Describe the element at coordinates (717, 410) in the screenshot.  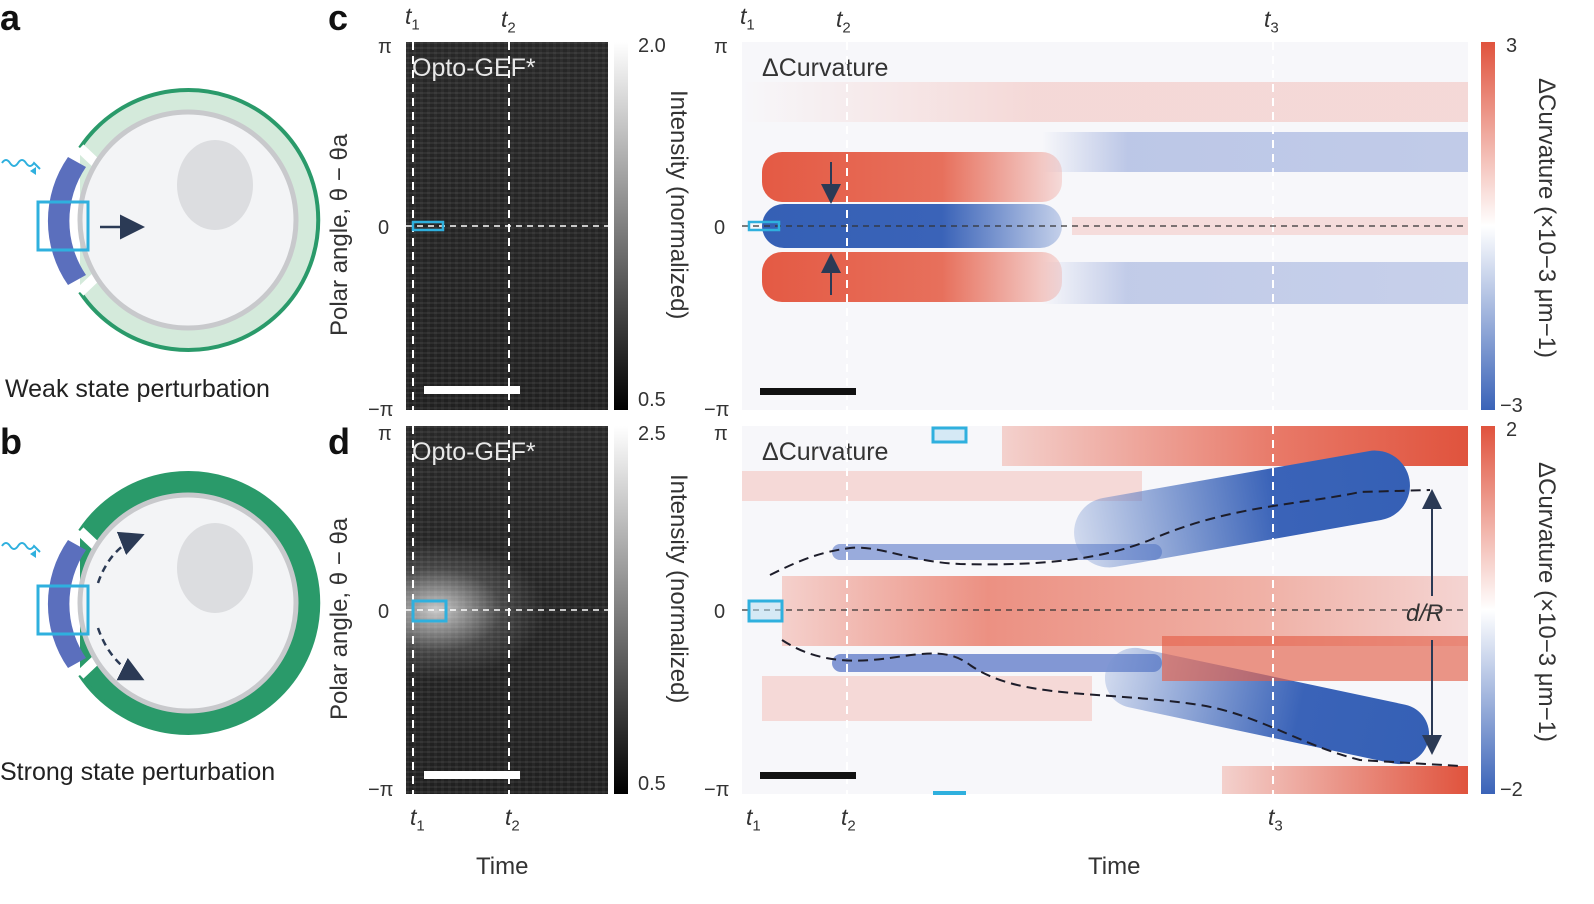
I see `ytick-c2-minus-pi: −π` at that location.